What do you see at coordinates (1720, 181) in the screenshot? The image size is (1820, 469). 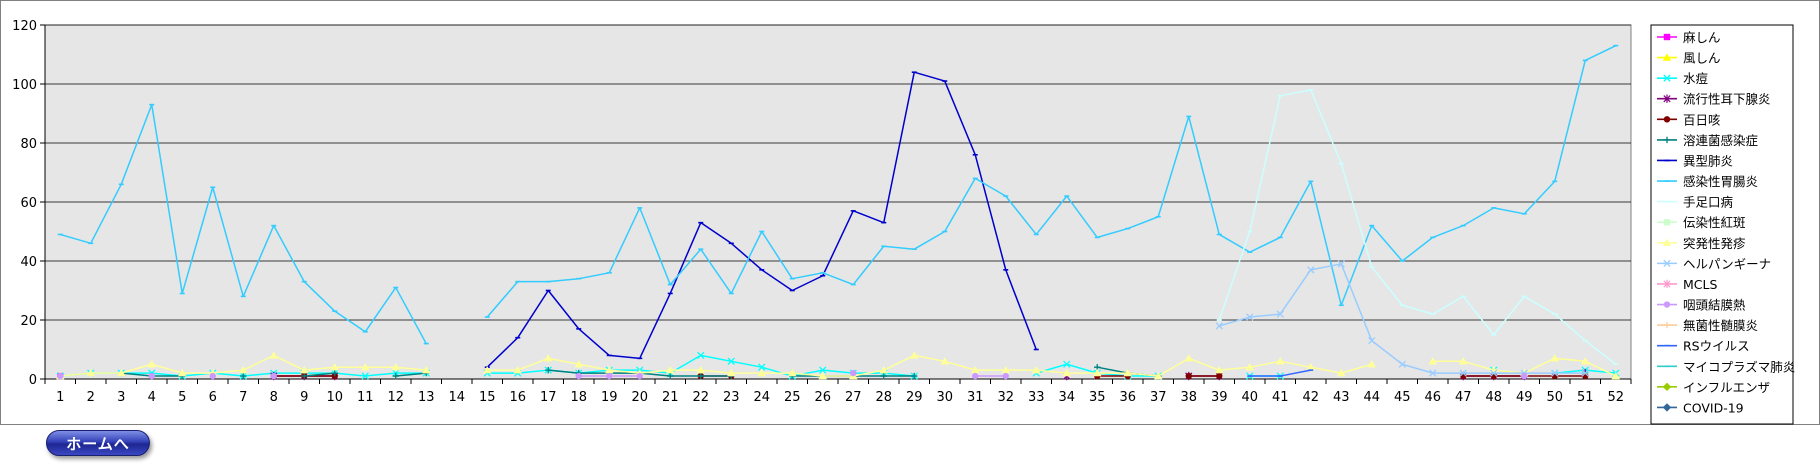 I see `legend-label: 感染性胃腸炎` at bounding box center [1720, 181].